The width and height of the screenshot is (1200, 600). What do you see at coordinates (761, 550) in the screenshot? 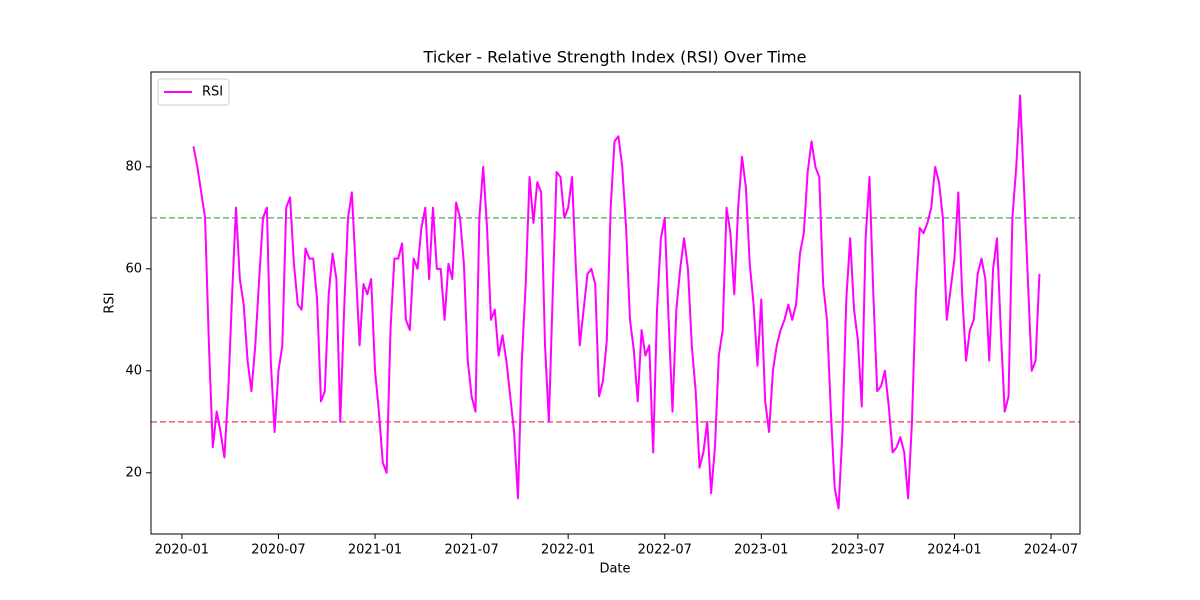
I see `x-tick-label: 2023-01` at bounding box center [761, 550].